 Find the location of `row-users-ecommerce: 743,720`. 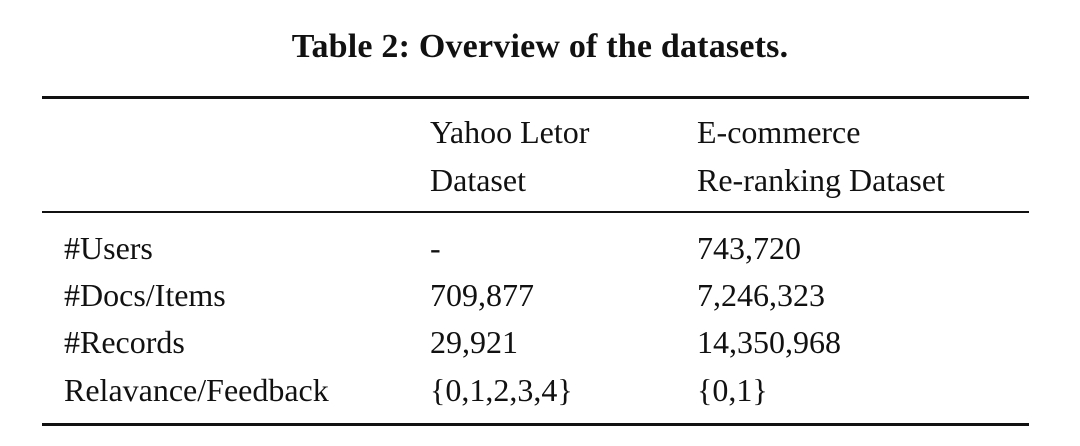

row-users-ecommerce: 743,720 is located at coordinates (749, 248).